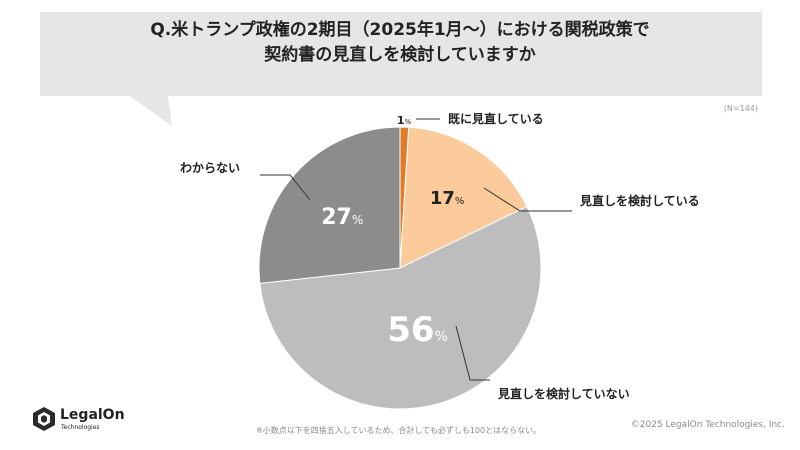 The width and height of the screenshot is (800, 450). I want to click on value-labels: 1% 17% 56% 27%, so click(392, 232).